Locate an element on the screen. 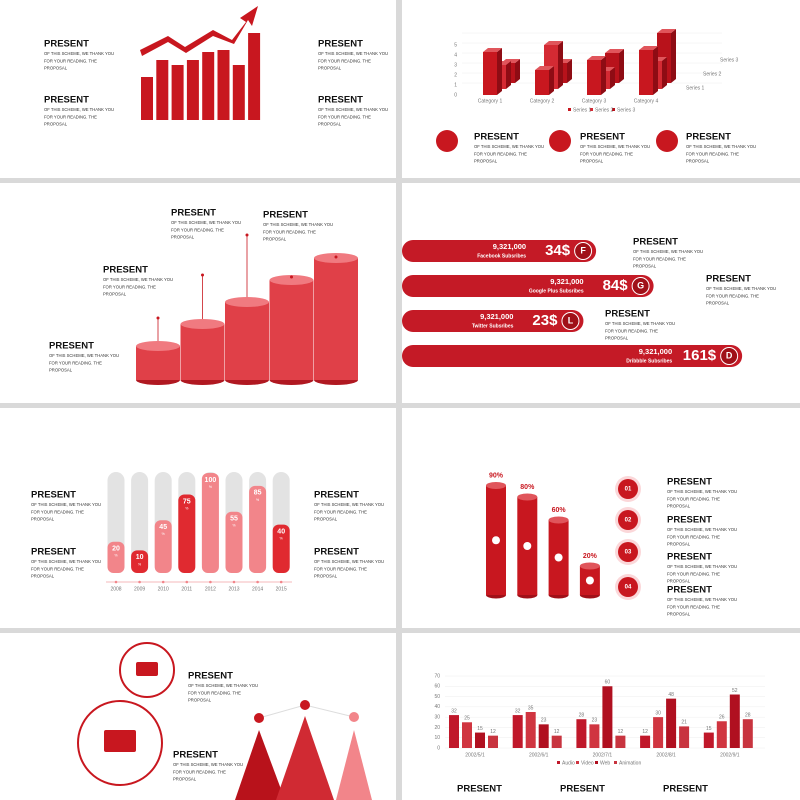 The image size is (800, 800). value-label: 45 is located at coordinates (163, 527).